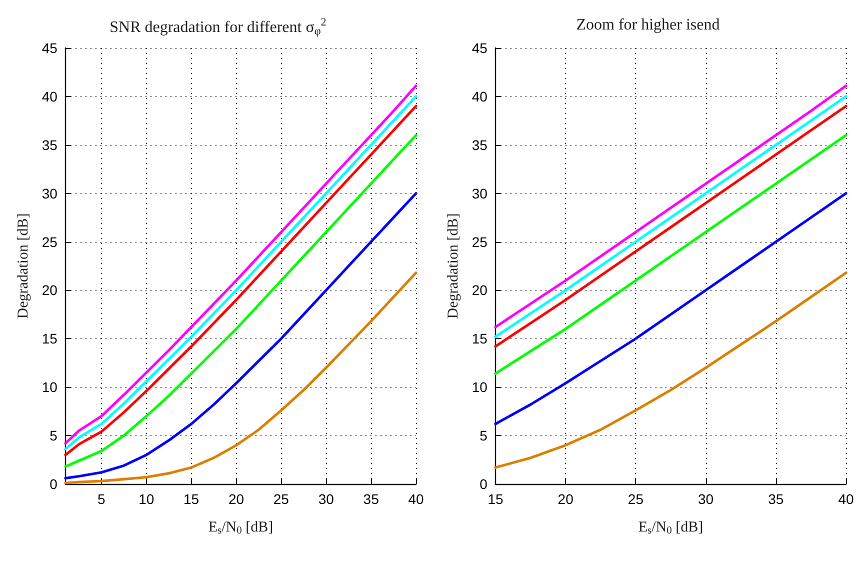  Describe the element at coordinates (671, 370) in the screenshot. I see `line-series` at that location.